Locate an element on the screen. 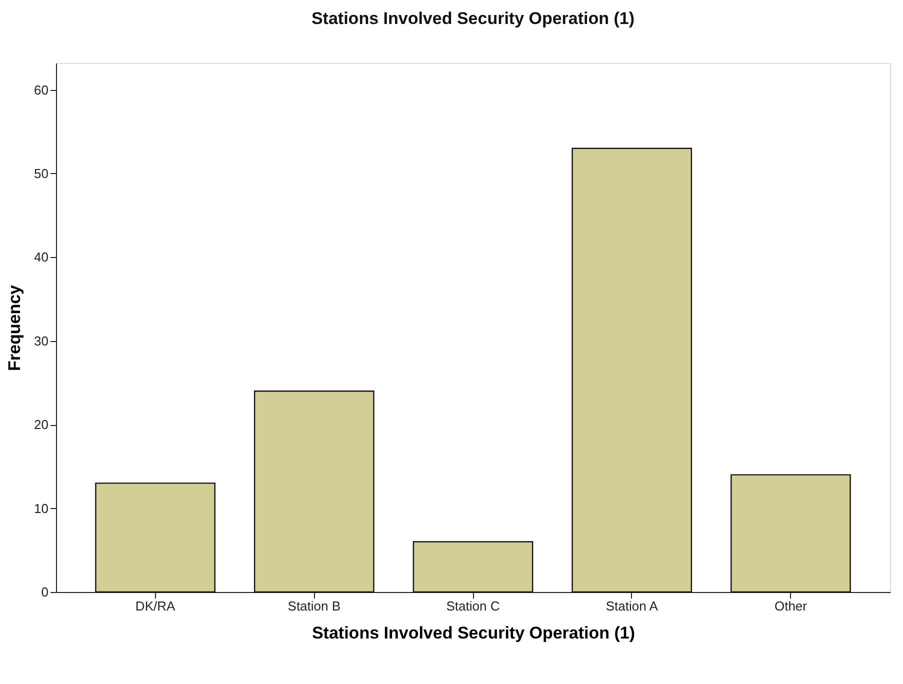  x-tick-label: Station A is located at coordinates (632, 606).